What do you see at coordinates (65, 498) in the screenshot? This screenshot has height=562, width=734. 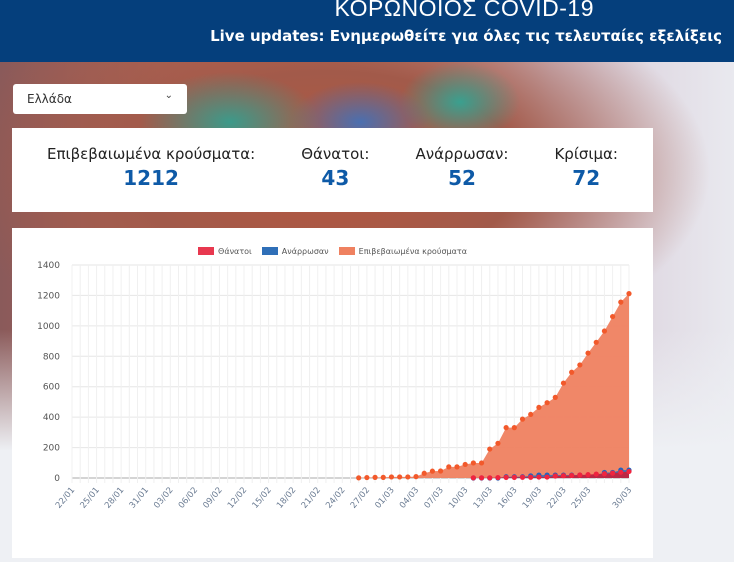 I see `x-tick-label: 22/01` at bounding box center [65, 498].